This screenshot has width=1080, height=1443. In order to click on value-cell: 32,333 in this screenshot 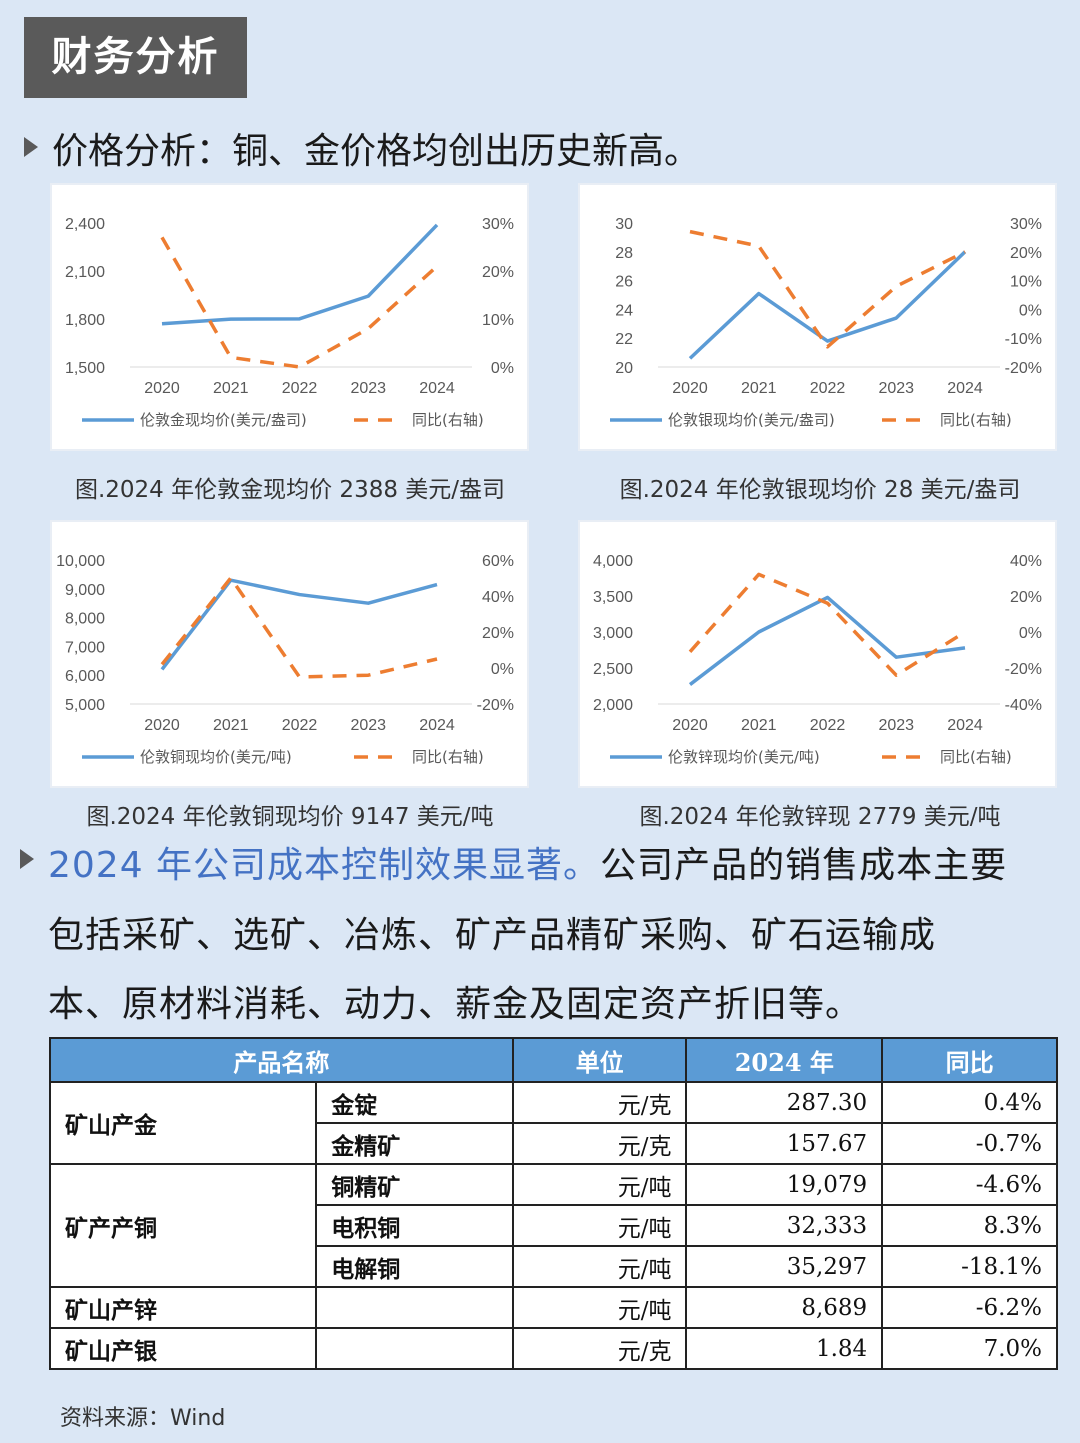, I will do `click(784, 1225)`.